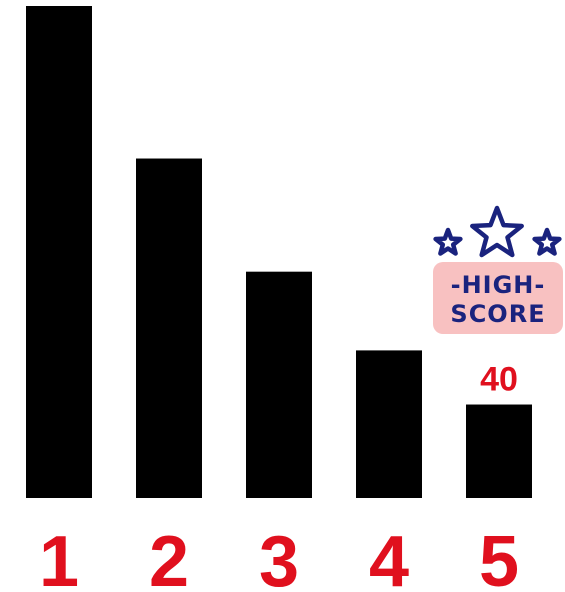 This screenshot has height=592, width=565. What do you see at coordinates (59, 557) in the screenshot?
I see `category-label-1: 1` at bounding box center [59, 557].